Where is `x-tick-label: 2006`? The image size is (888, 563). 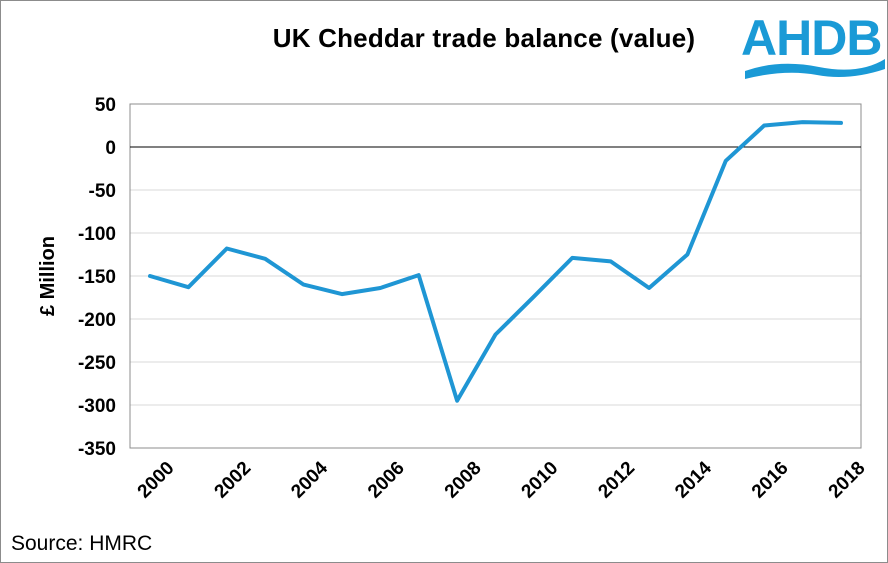 x-tick-label: 2006 is located at coordinates (386, 480).